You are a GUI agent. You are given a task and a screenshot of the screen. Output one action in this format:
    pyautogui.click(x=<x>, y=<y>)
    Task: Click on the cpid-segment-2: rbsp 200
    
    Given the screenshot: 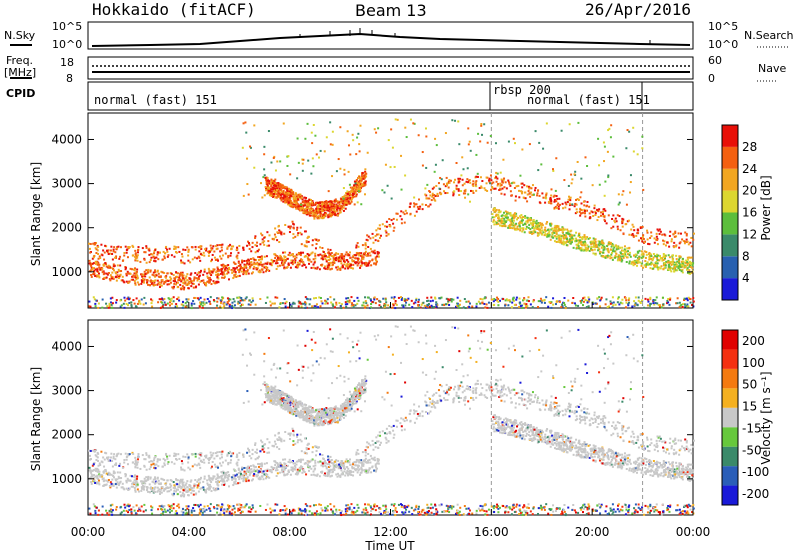 What is the action you would take?
    pyautogui.click(x=522, y=90)
    